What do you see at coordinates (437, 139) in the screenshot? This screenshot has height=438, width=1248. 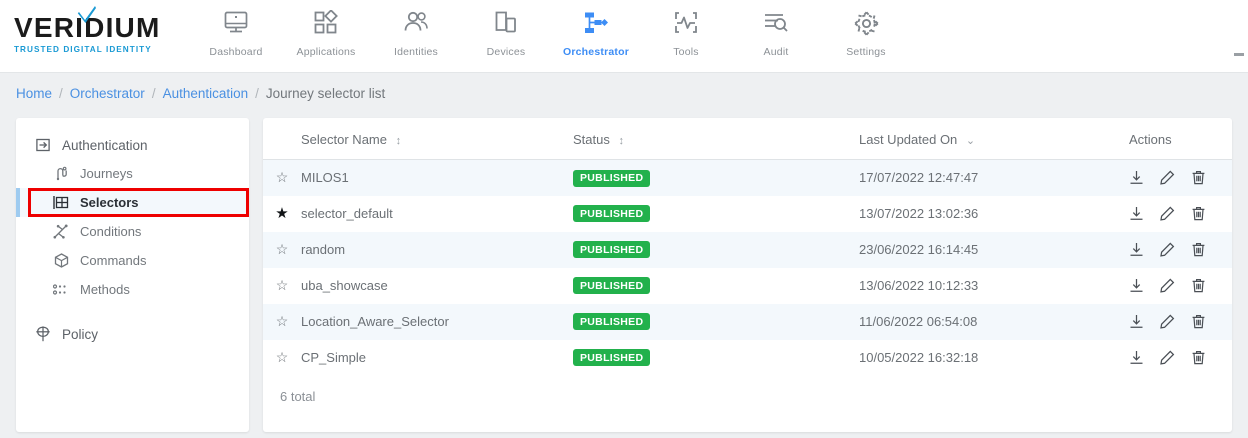 I see `column-header-selector-name: Selector Name ↕` at bounding box center [437, 139].